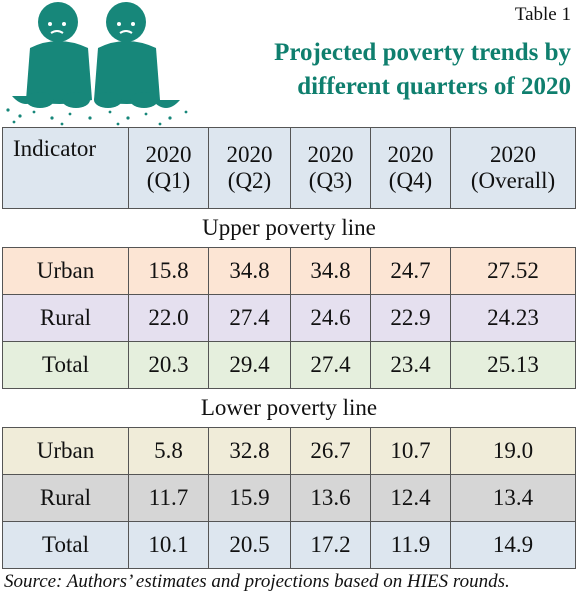  Describe the element at coordinates (168, 365) in the screenshot. I see `cell-q1: 20.3` at that location.